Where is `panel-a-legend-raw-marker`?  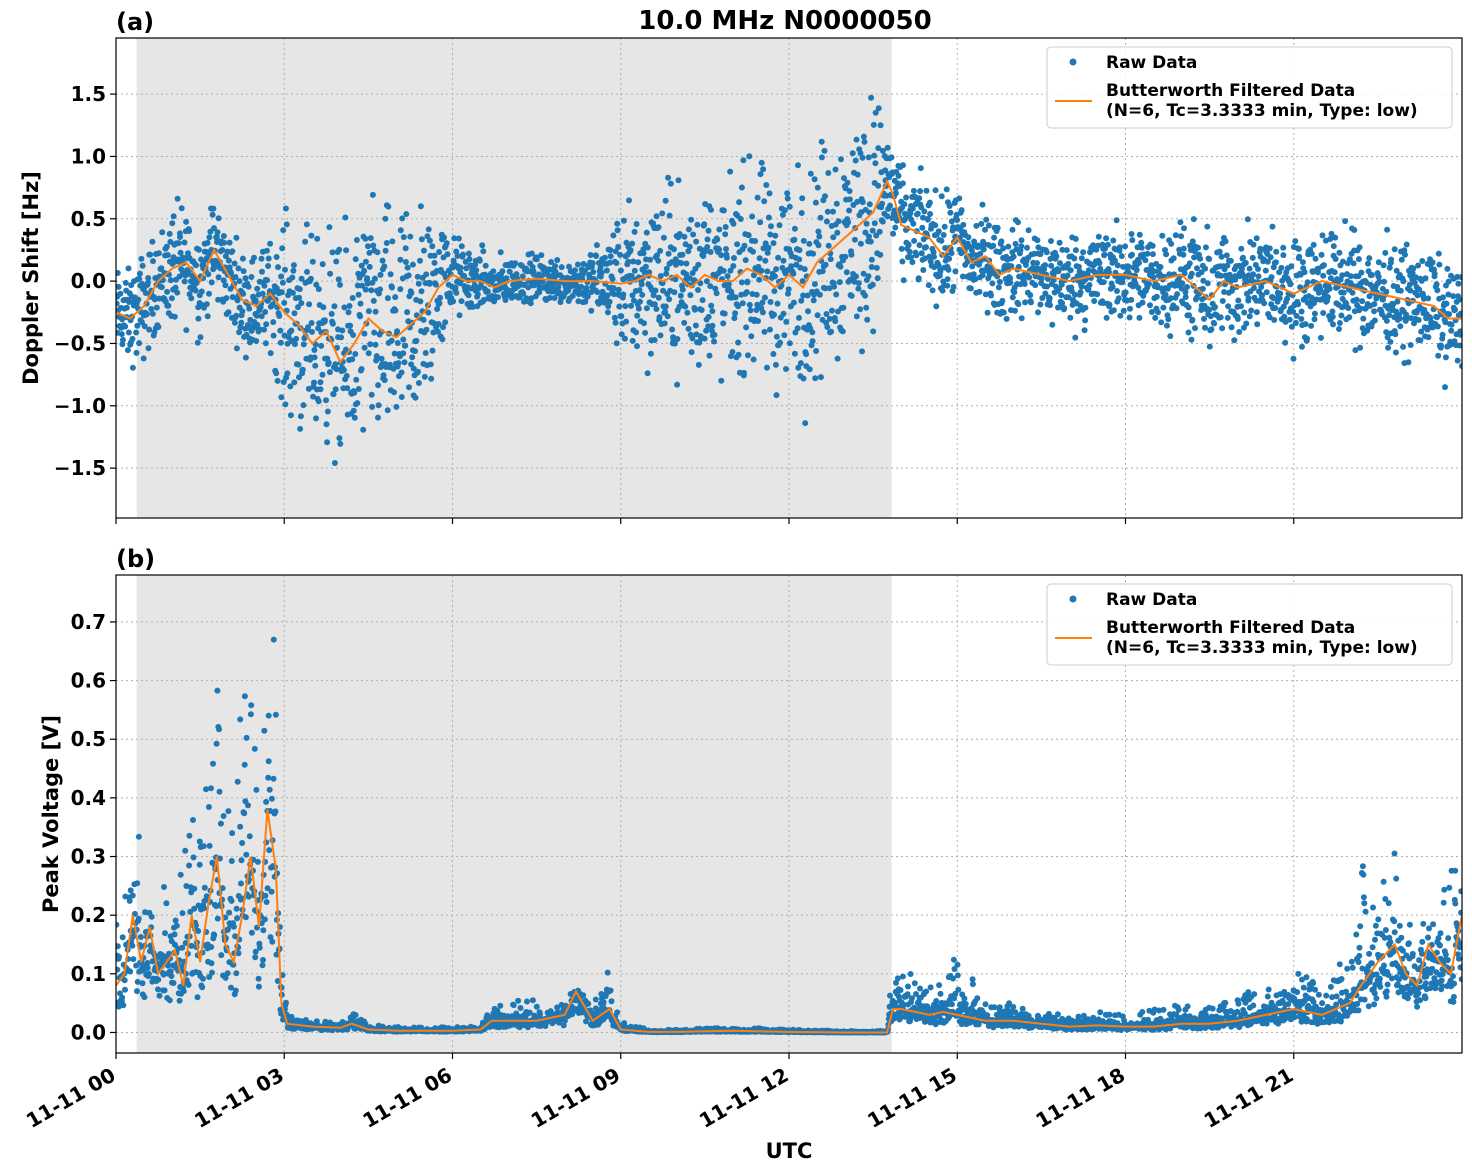
panel-a-legend-raw-marker is located at coordinates (1073, 62).